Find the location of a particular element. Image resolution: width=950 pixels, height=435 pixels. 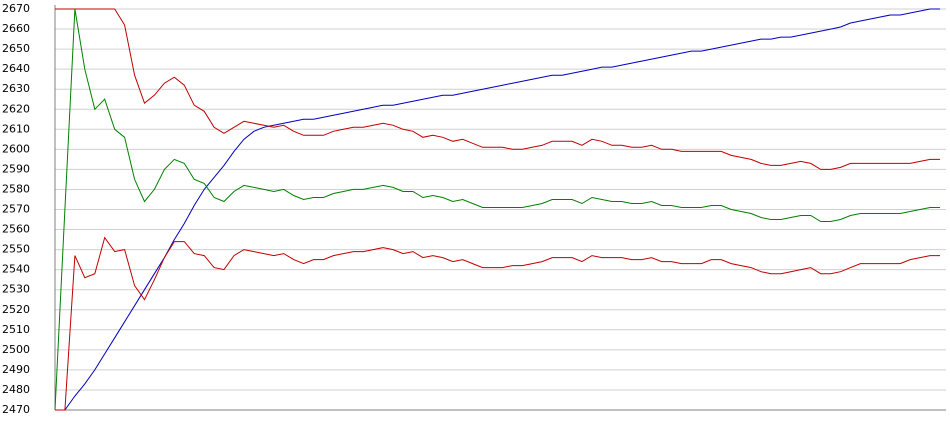

y-tick-label: 2490 is located at coordinates (16, 369).